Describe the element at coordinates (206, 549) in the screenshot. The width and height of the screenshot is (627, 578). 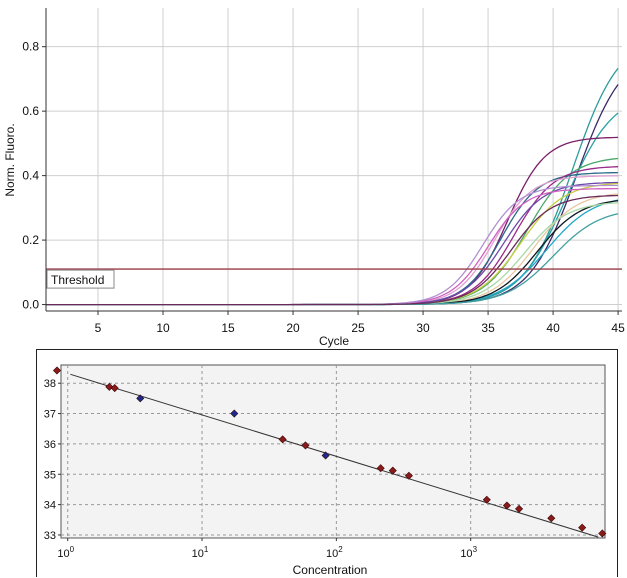
I see `x-tick-exponent: 1` at that location.